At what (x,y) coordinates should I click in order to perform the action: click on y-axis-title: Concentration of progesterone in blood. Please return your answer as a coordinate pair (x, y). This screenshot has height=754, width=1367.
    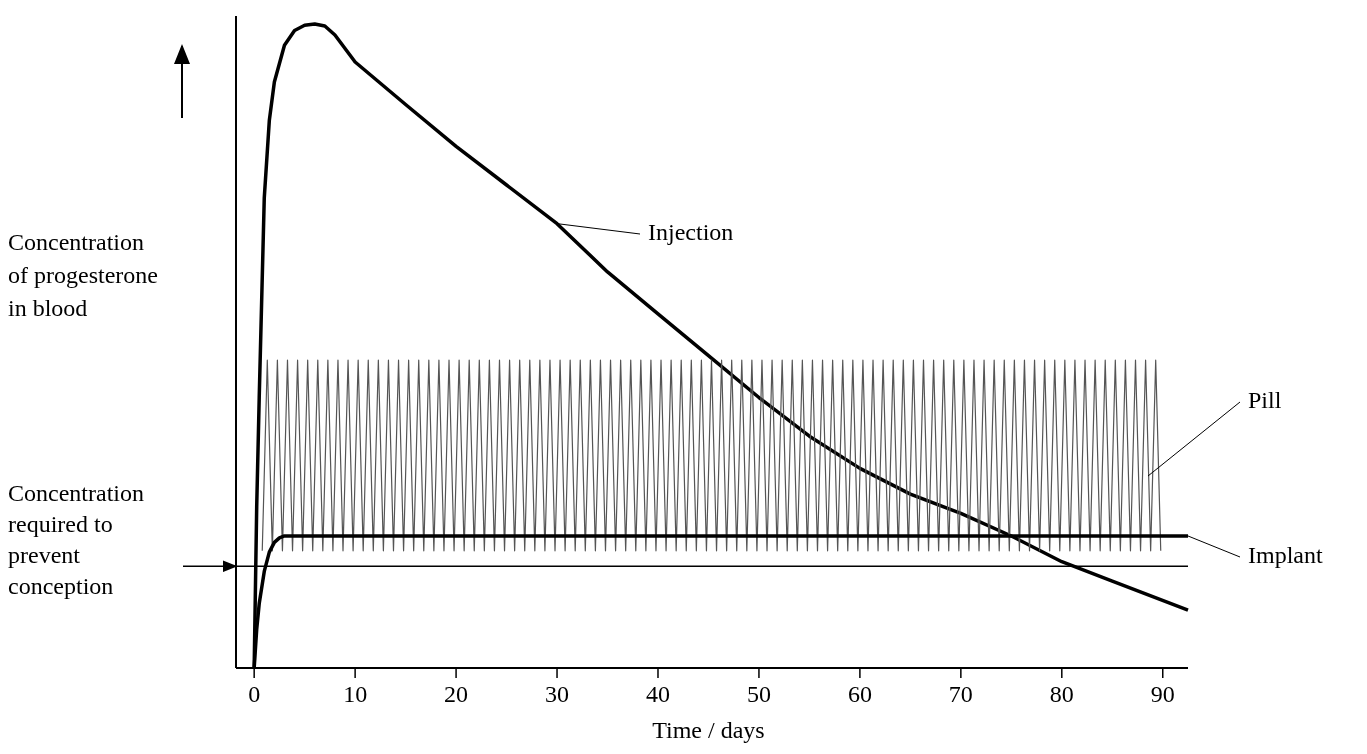
    Looking at the image, I should click on (83, 275).